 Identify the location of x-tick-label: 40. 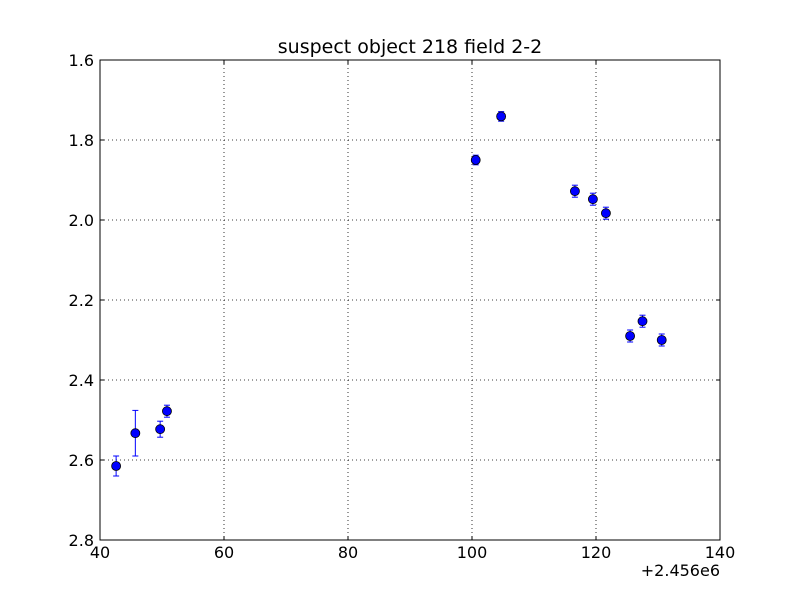
(100, 552).